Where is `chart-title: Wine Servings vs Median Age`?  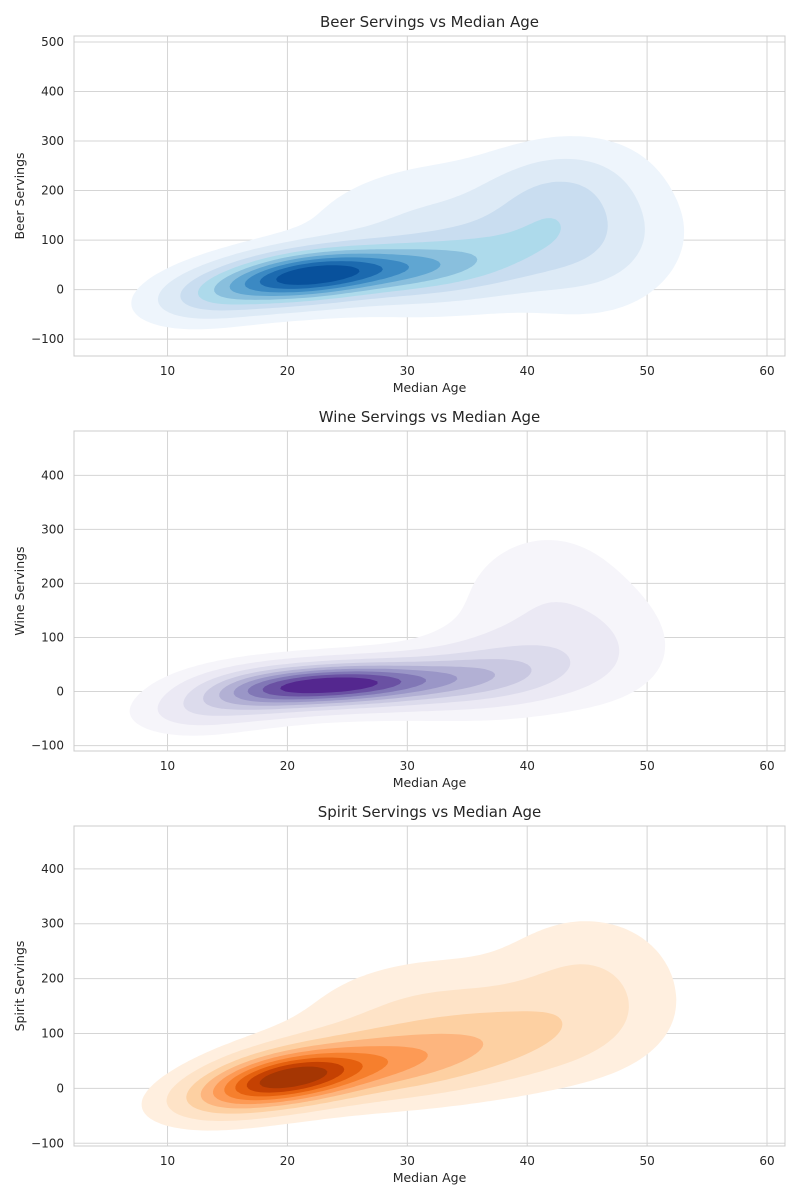
chart-title: Wine Servings vs Median Age is located at coordinates (430, 417).